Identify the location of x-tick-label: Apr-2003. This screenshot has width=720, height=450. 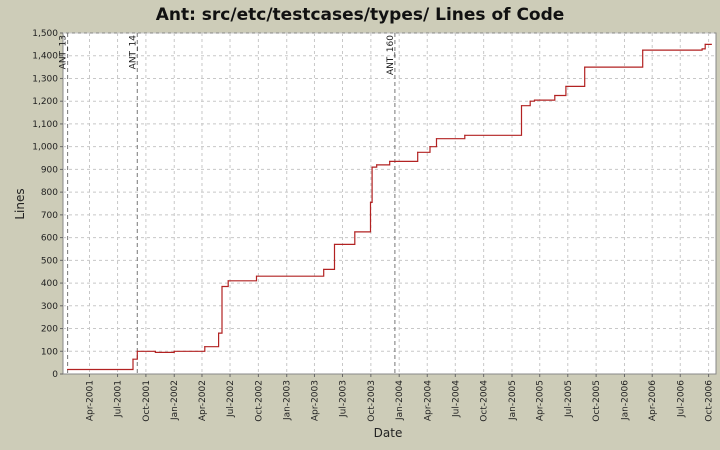
(315, 400).